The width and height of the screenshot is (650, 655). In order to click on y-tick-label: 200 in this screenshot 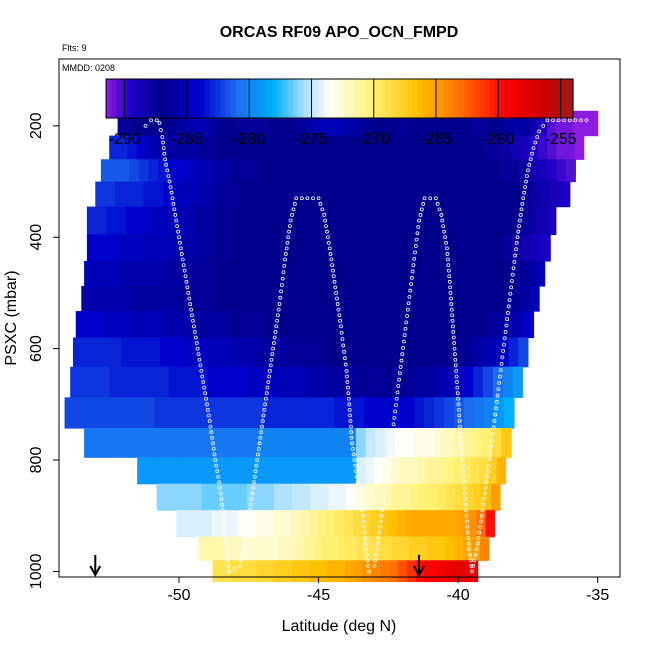, I will do `click(36, 125)`.